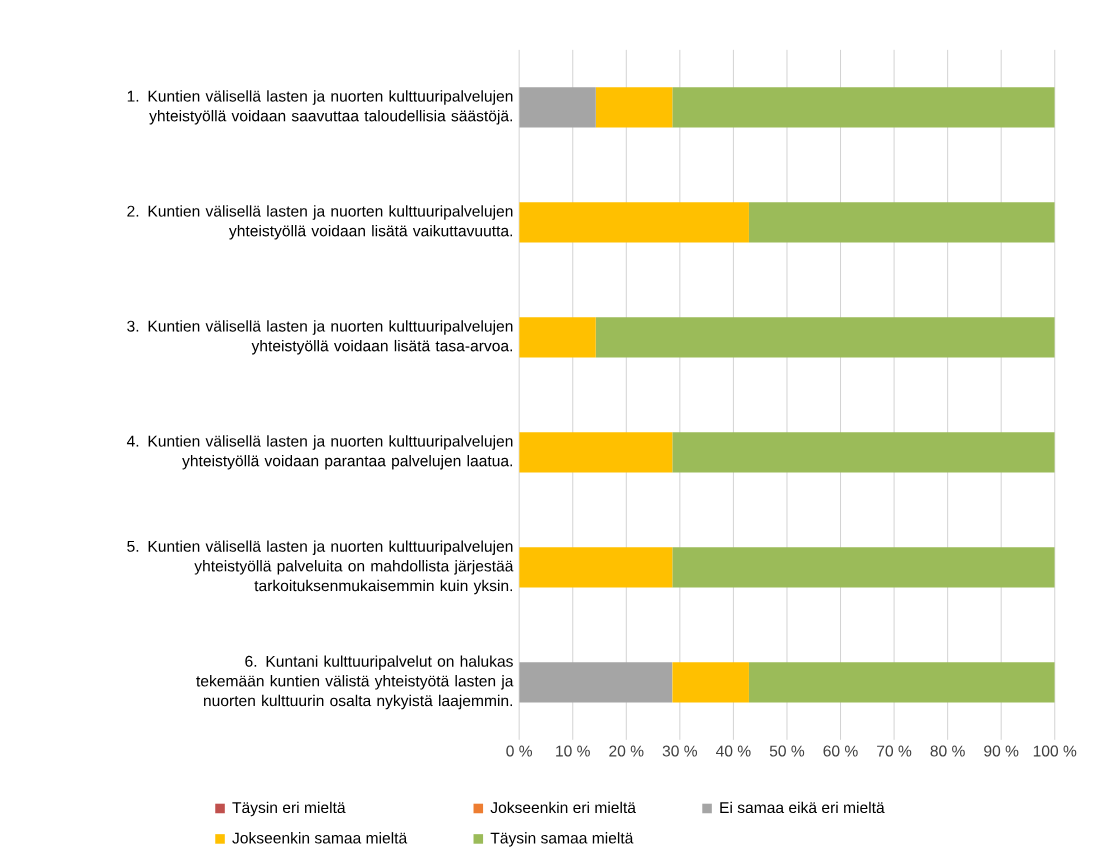  Describe the element at coordinates (320, 107) in the screenshot. I see `y-tick-label: 1. Kuntien välisellä lasten ja nuorten kulttuuripalvelujen yhteistyöllä voidaan saavuttaa taloudellisia säästöjä.` at that location.